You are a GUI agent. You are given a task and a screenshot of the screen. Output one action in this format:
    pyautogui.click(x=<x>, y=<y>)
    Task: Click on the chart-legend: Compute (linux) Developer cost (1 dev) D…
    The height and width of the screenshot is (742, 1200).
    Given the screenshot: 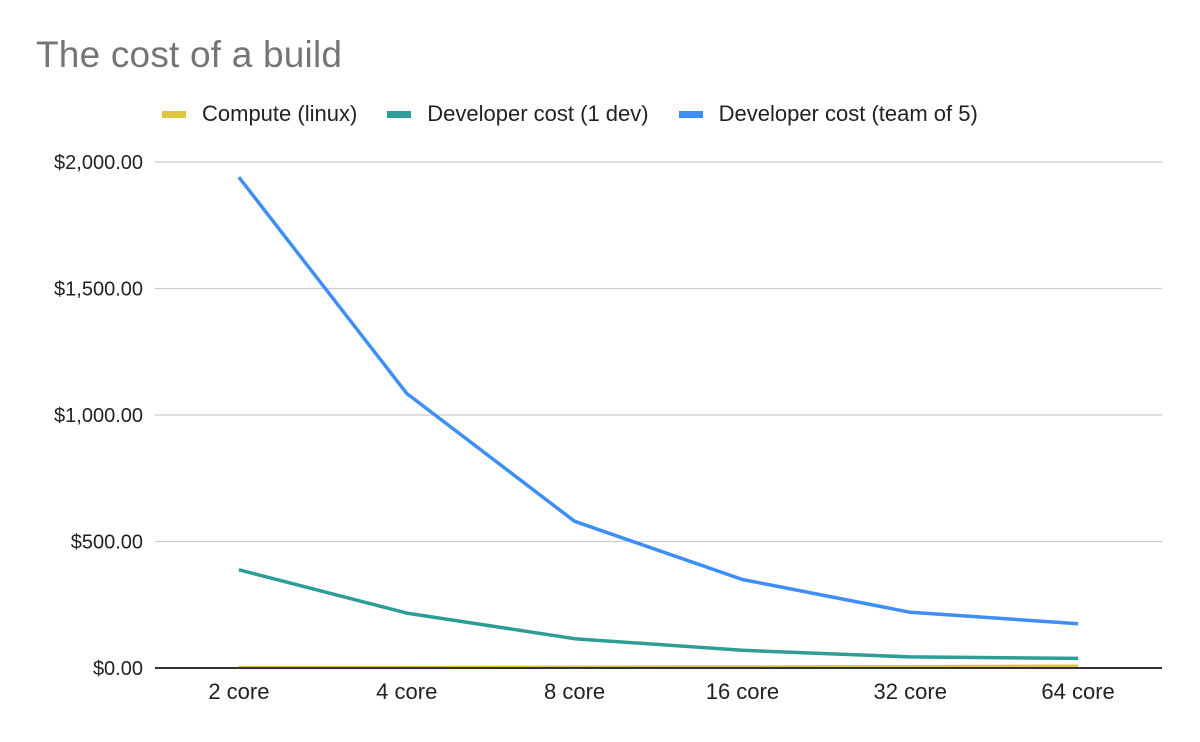 What is the action you would take?
    pyautogui.click(x=585, y=114)
    